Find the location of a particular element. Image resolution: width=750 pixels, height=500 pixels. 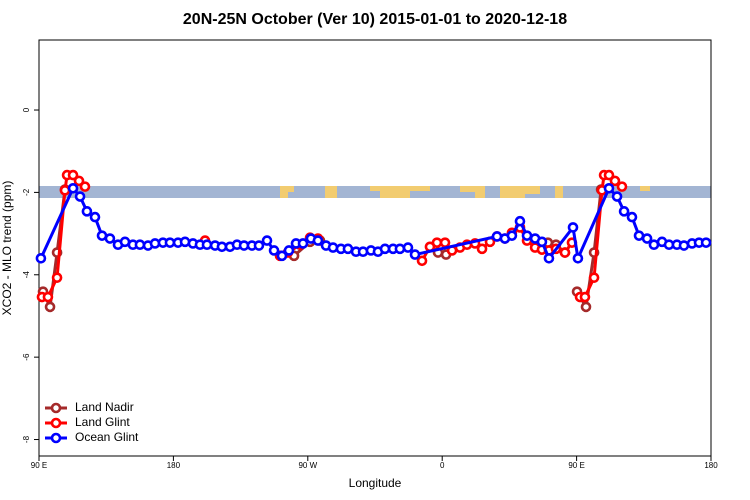

map-ocean is located at coordinates (375, 192).